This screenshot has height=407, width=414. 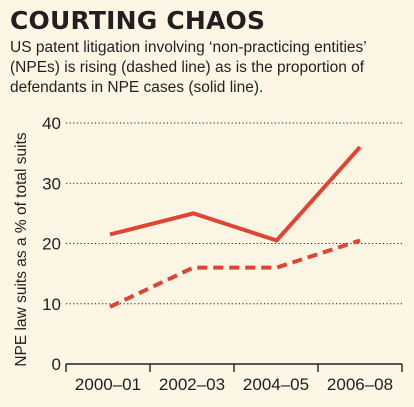 I want to click on x-tick-label: 2000–01, so click(x=108, y=384).